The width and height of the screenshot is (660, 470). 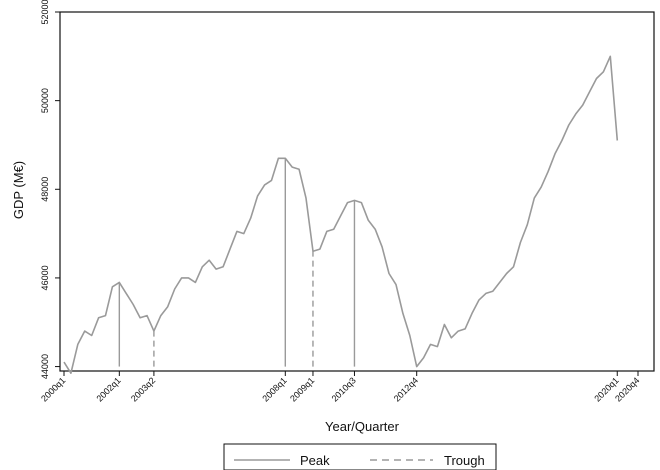 I want to click on legend-peak-label: Peak, so click(x=315, y=460).